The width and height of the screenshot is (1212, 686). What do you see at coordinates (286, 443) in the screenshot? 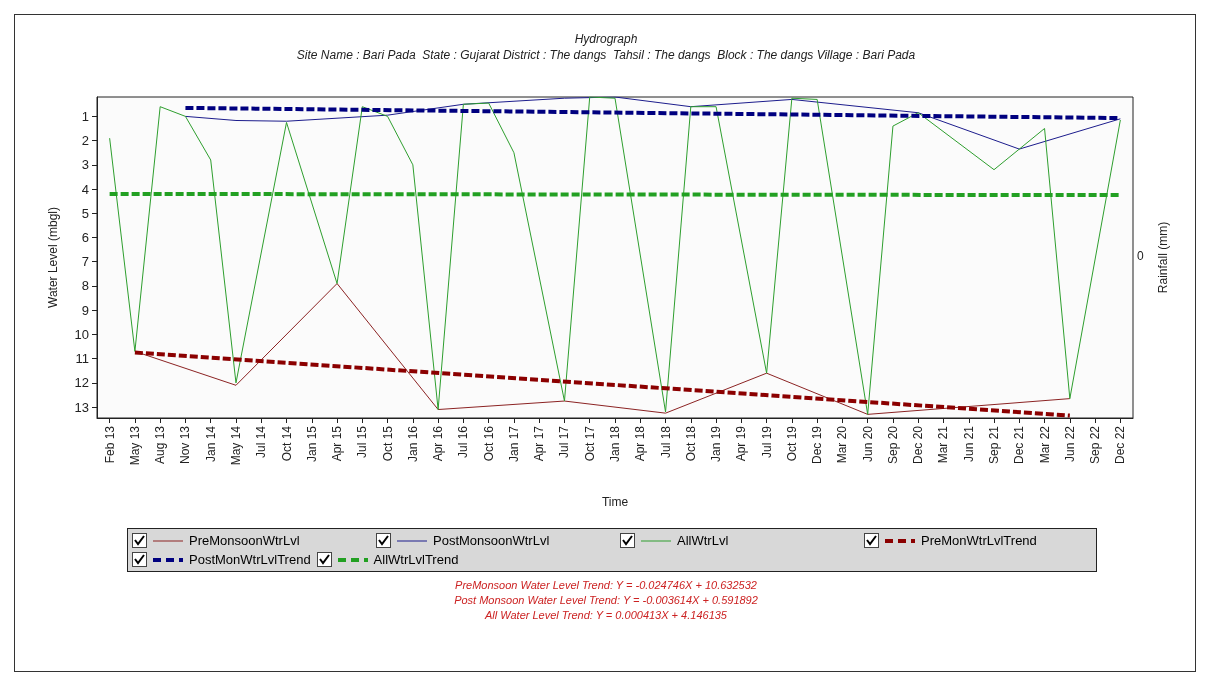
I see `x-tick-label: Oct 14` at bounding box center [286, 443].